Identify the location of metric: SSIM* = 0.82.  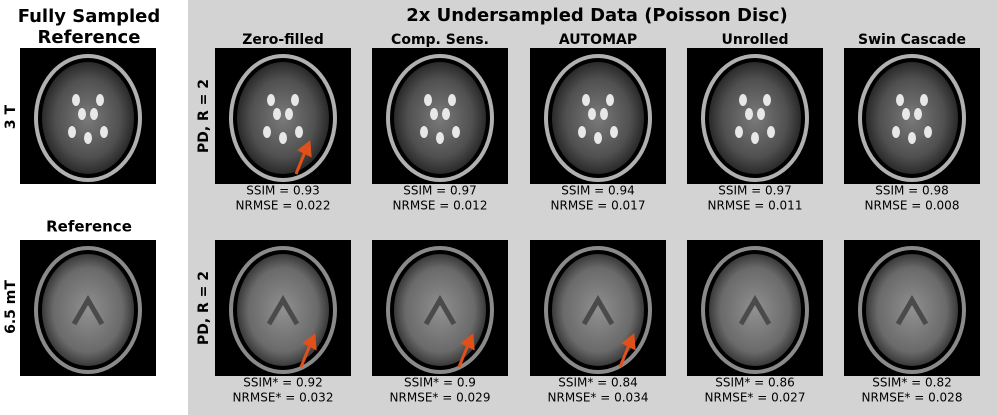
(912, 383).